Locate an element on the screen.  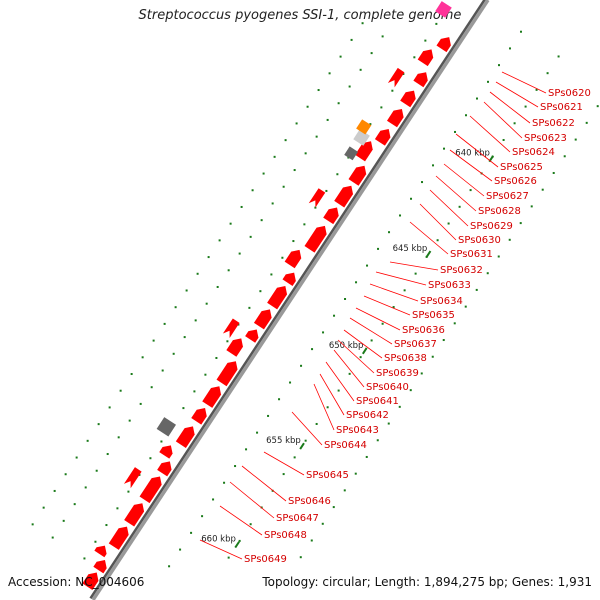
gene-label: SPs0627 is located at coordinates (507, 196).